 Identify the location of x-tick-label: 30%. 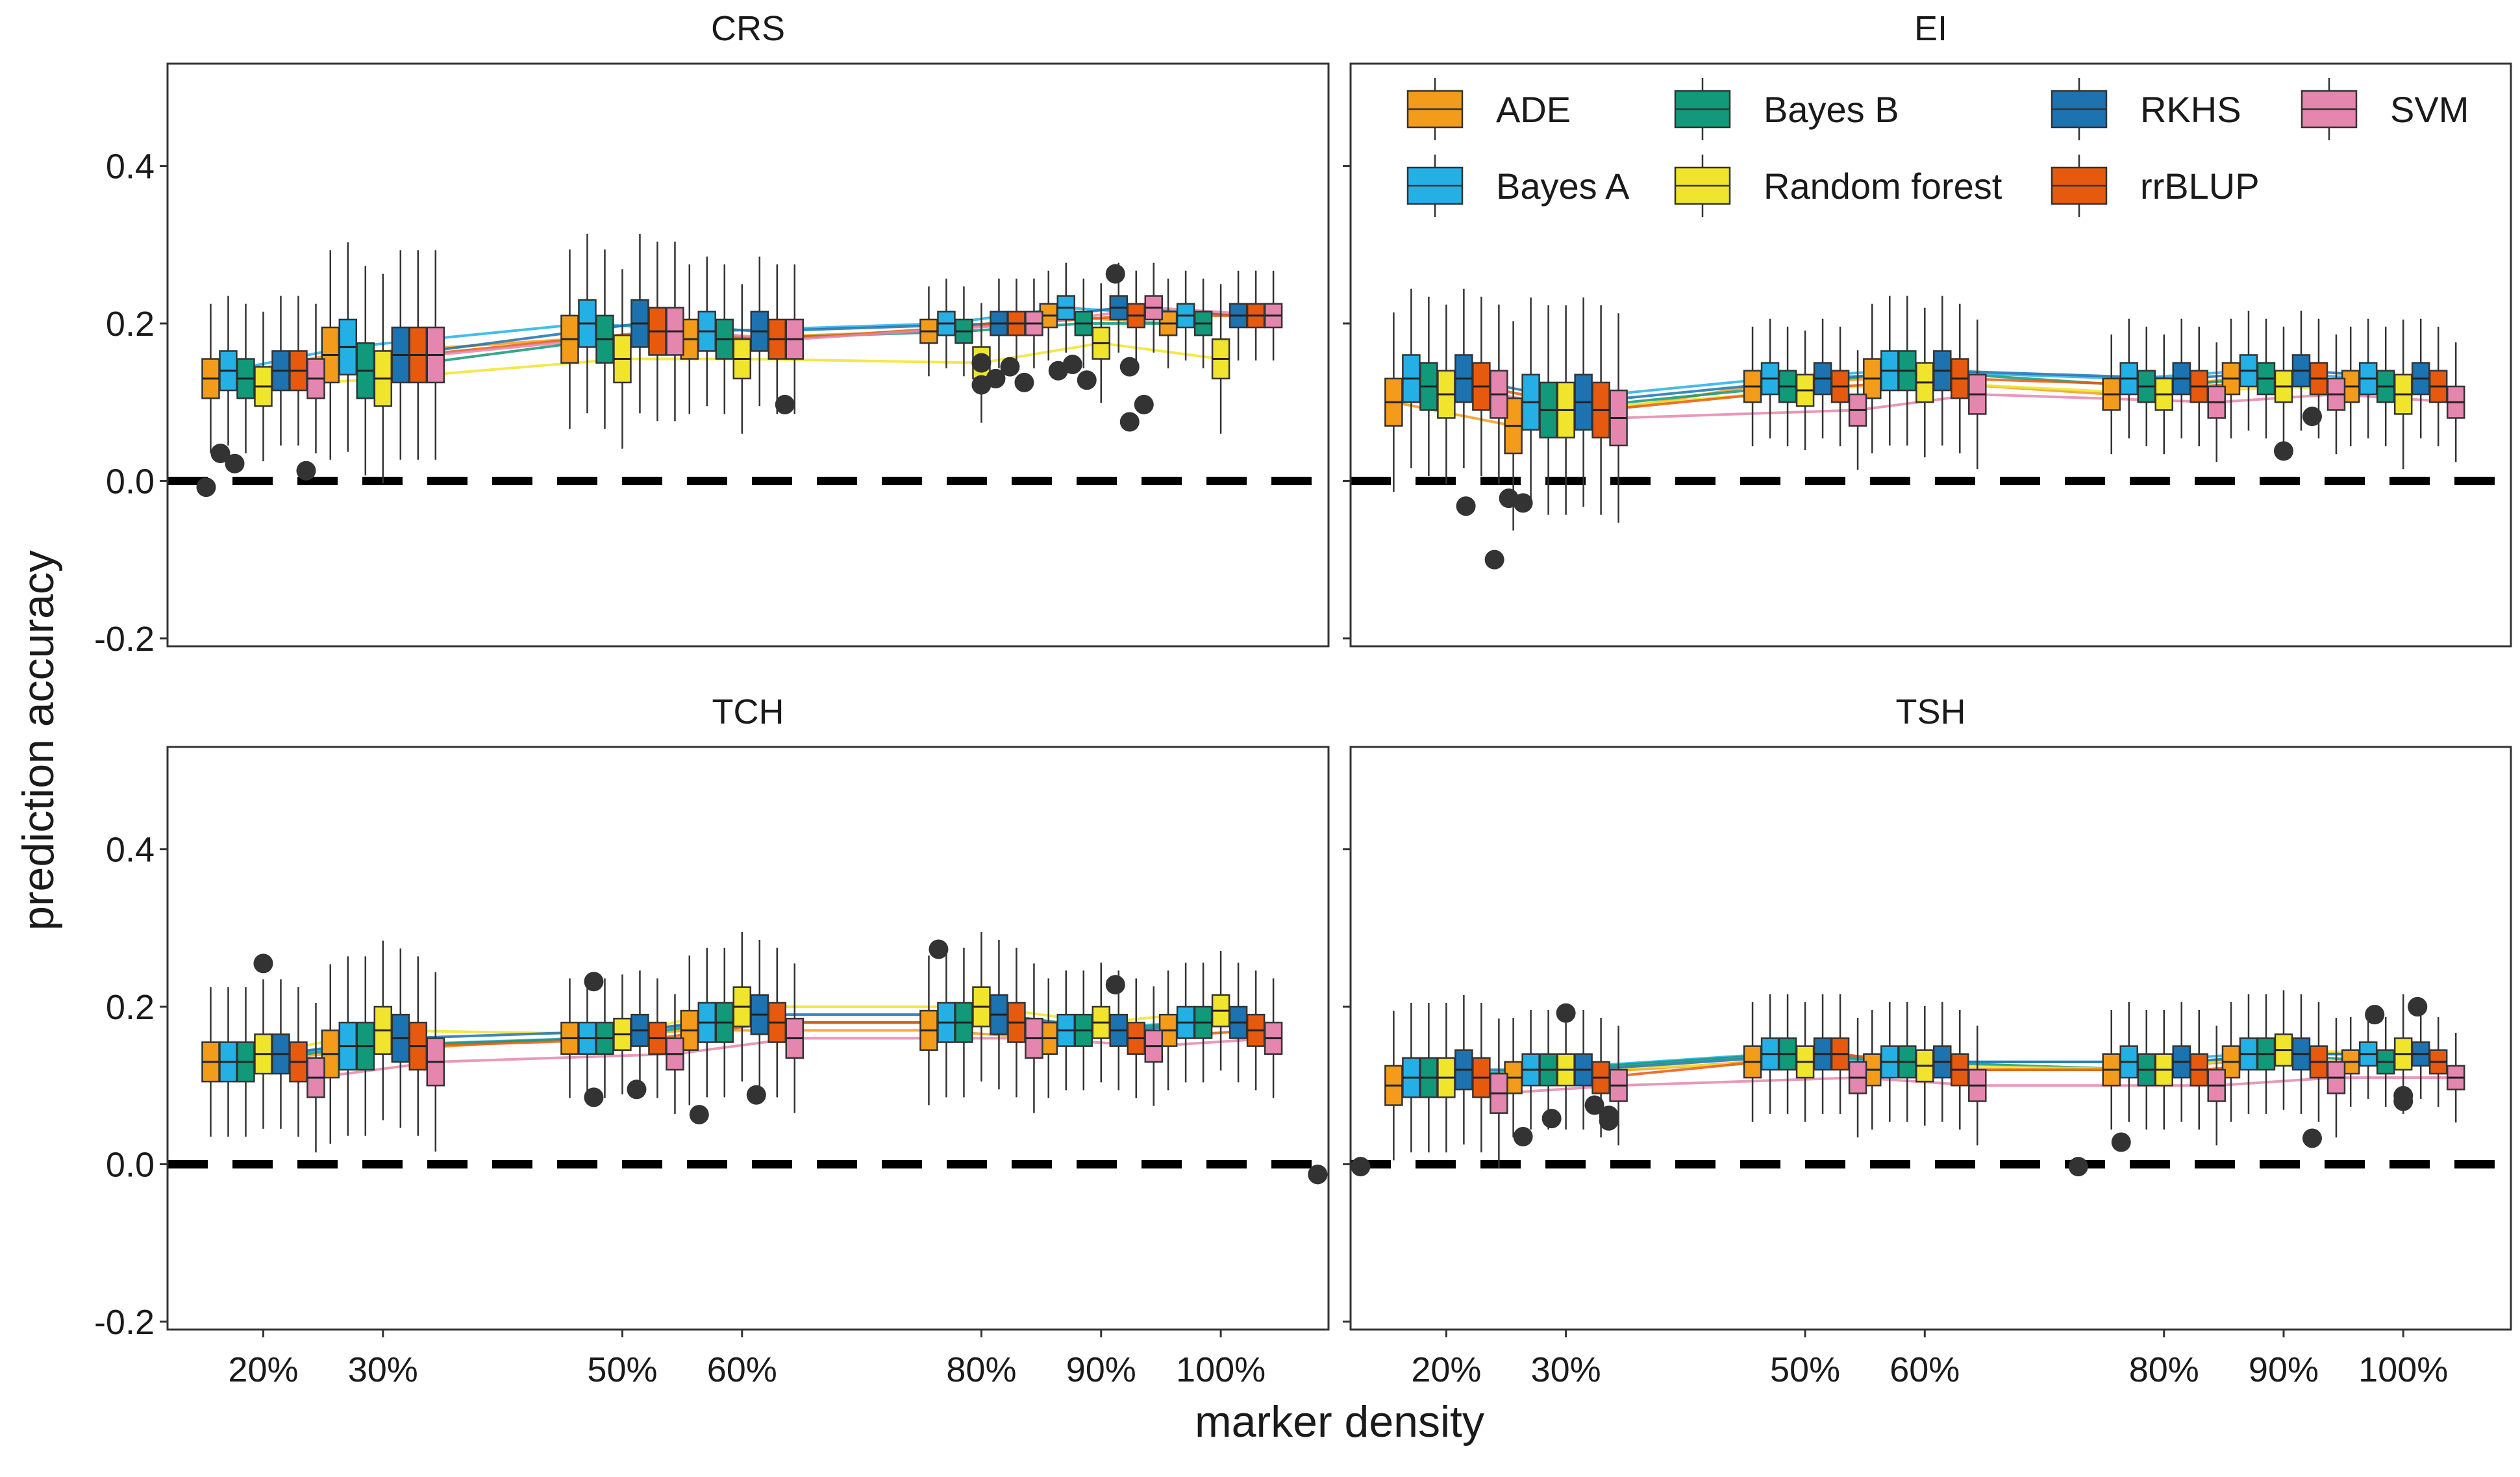
(383, 1369).